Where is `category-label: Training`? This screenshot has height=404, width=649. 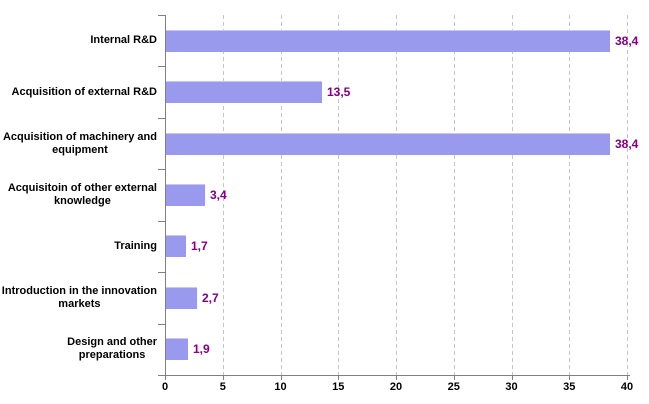 category-label: Training is located at coordinates (135, 245).